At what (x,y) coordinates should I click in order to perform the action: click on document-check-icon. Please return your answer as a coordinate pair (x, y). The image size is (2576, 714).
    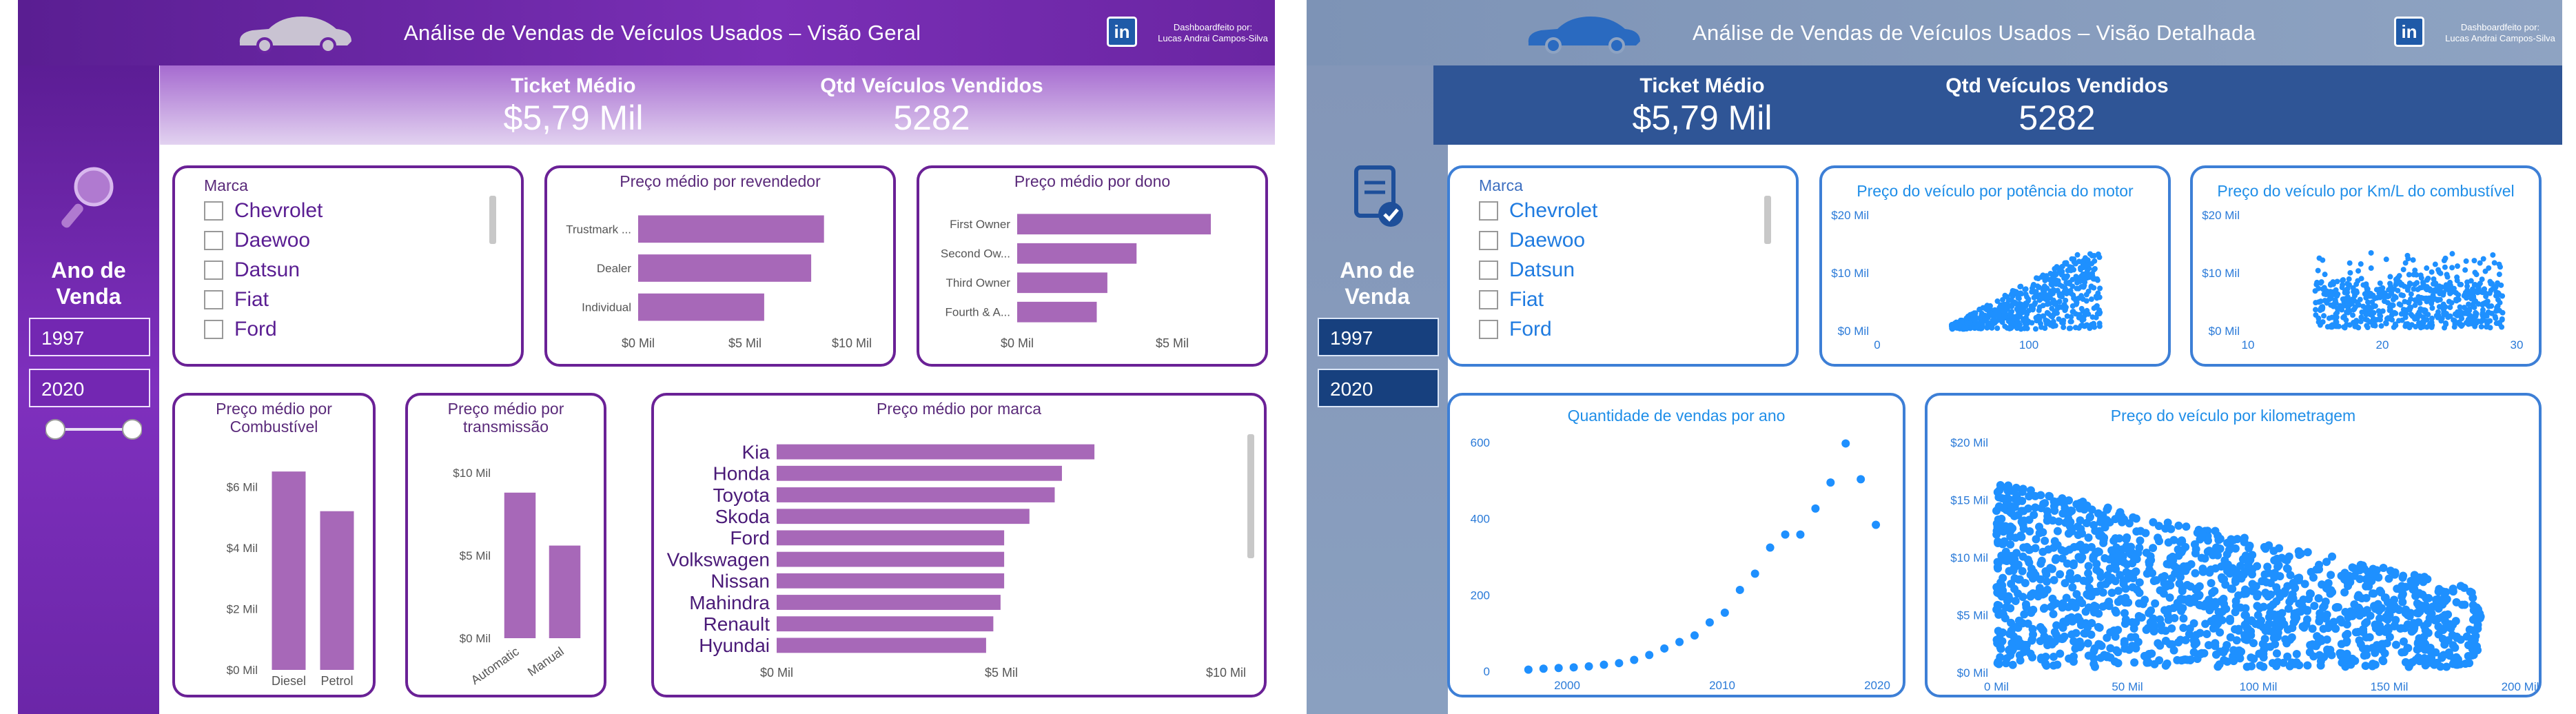
    Looking at the image, I should click on (1378, 196).